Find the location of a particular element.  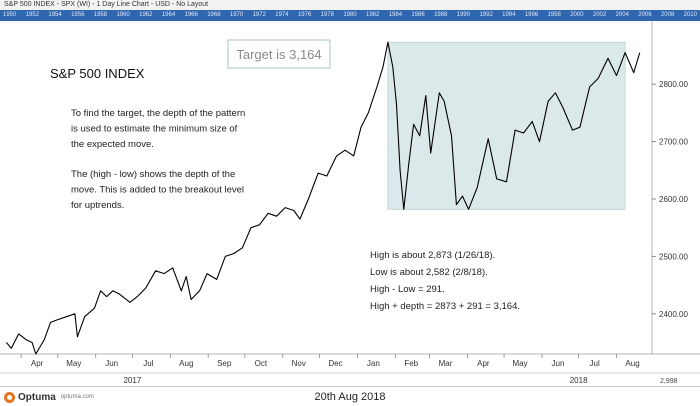

chart-title: S&P 500 INDEX is located at coordinates (97, 73).